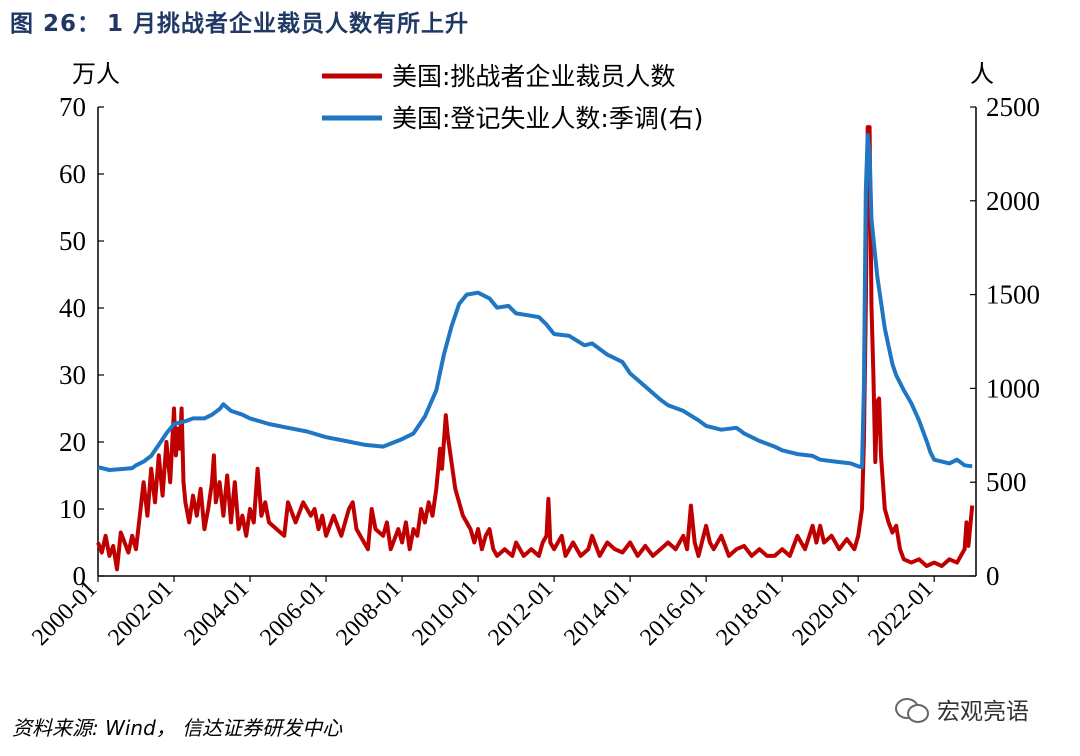 The height and width of the screenshot is (756, 1080). Describe the element at coordinates (72, 509) in the screenshot. I see `left-tick-label: 10` at that location.